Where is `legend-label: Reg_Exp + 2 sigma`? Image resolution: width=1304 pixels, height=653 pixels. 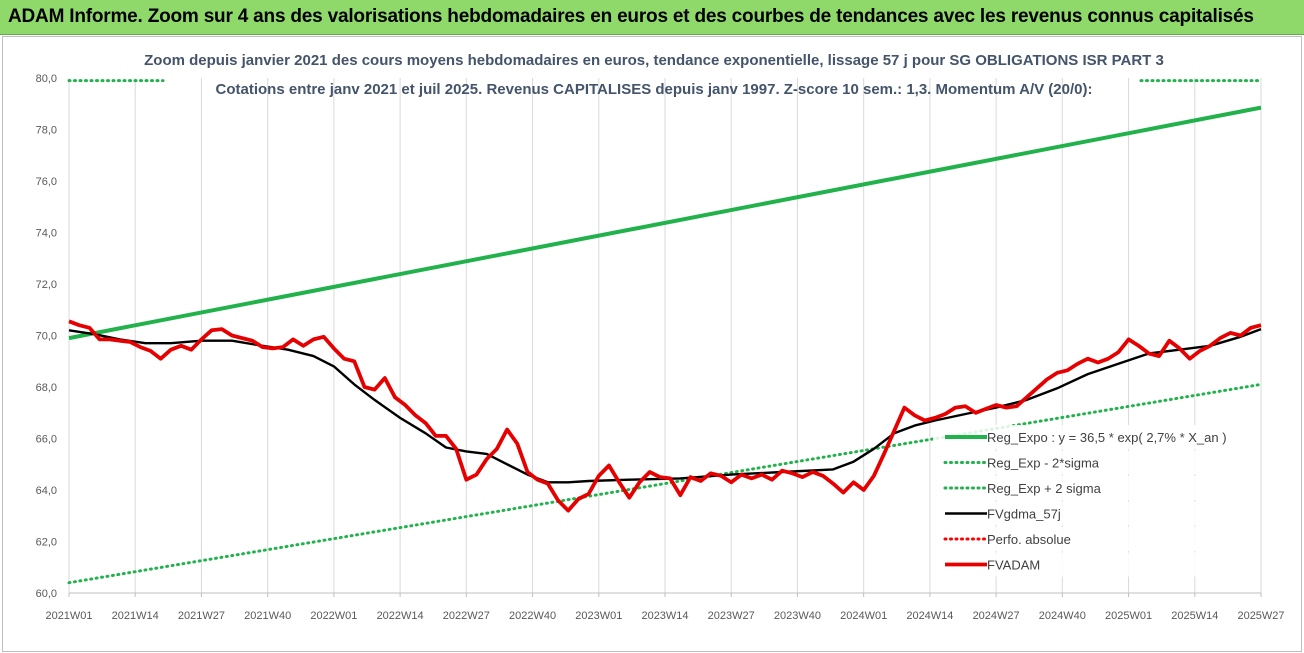
legend-label: Reg_Exp + 2 sigma is located at coordinates (1044, 488).